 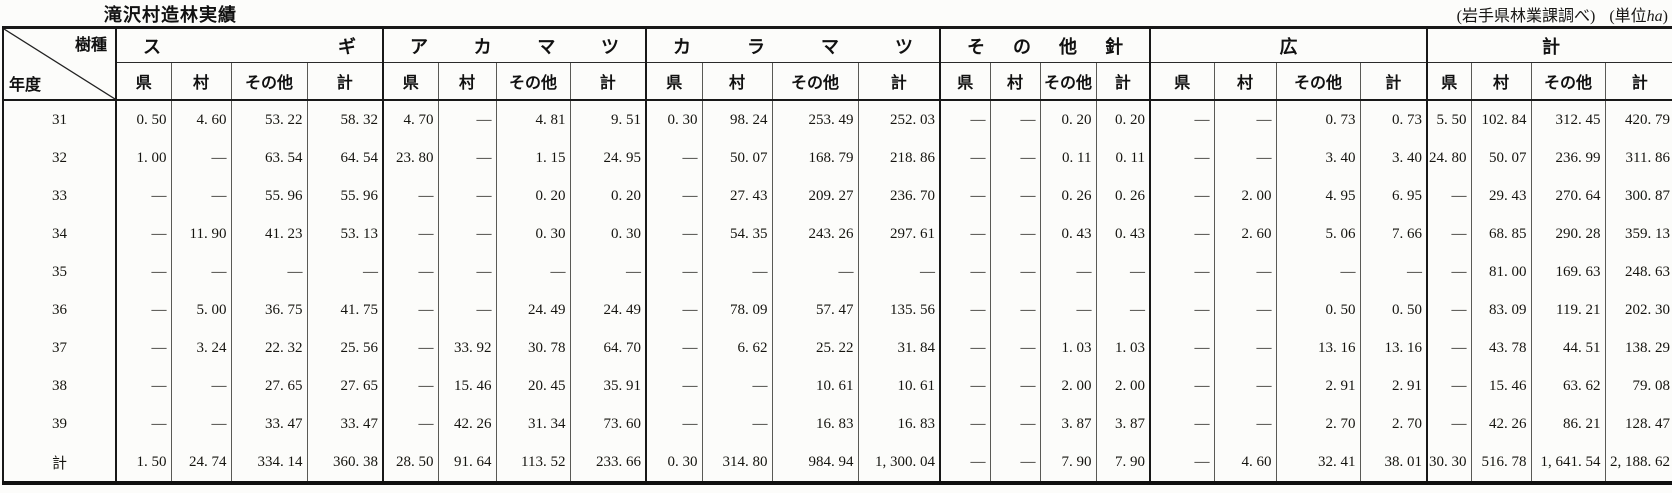 I want to click on value-cell: 6. 95, so click(x=1393, y=196).